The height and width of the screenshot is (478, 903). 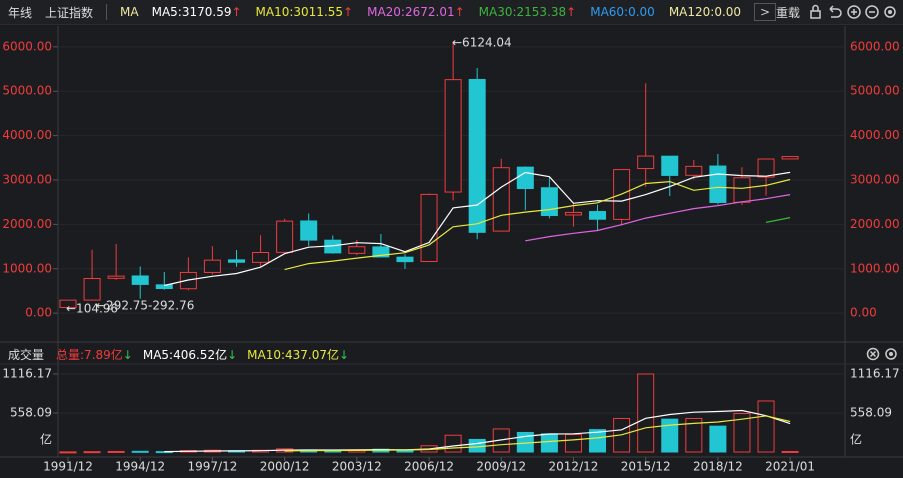 I want to click on zoom-out-icon, so click(x=872, y=12).